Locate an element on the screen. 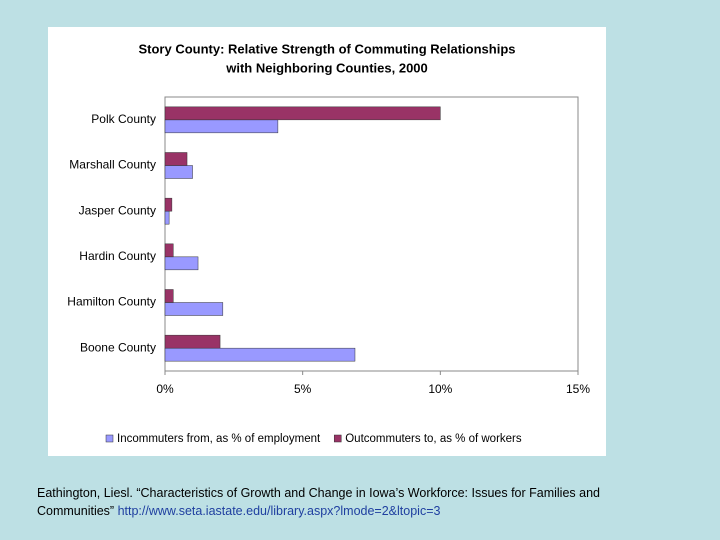 This screenshot has width=720, height=540. y-tick-label: Hardin County is located at coordinates (117, 256).